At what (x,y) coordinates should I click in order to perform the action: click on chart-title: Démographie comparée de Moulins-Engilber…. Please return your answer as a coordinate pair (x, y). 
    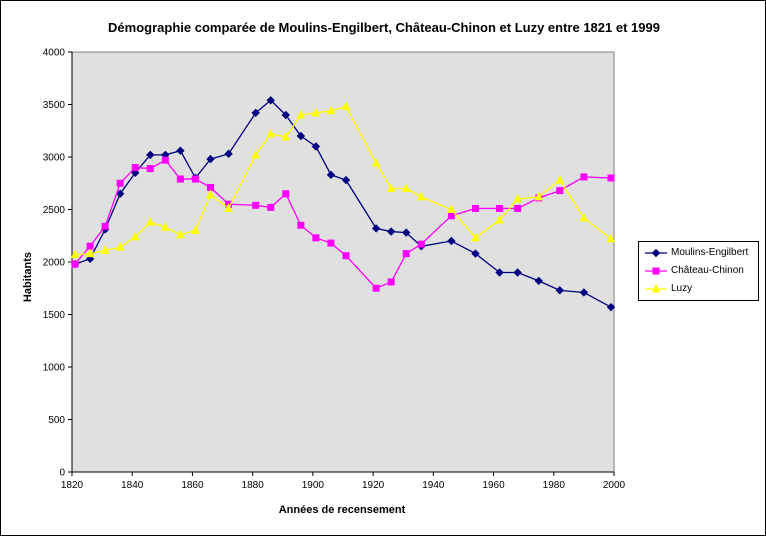
    Looking at the image, I should click on (384, 27).